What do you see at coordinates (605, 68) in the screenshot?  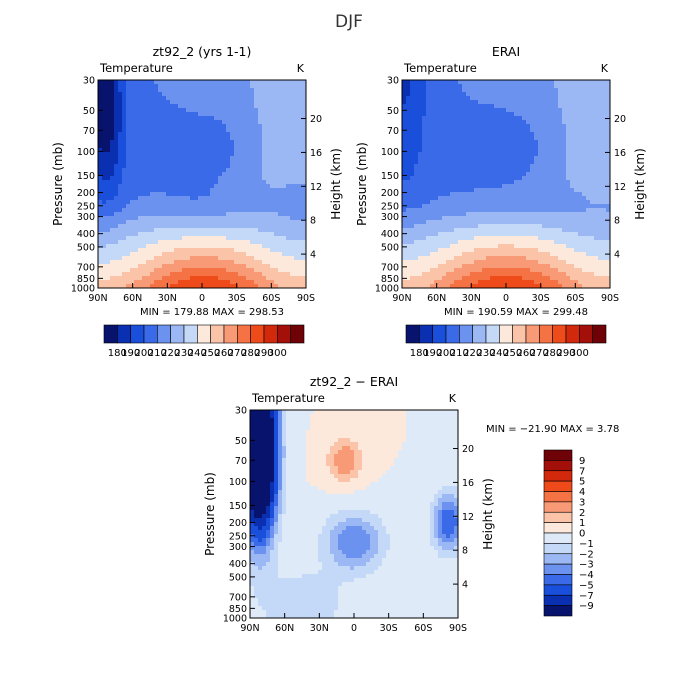 I see `unit-label: K` at bounding box center [605, 68].